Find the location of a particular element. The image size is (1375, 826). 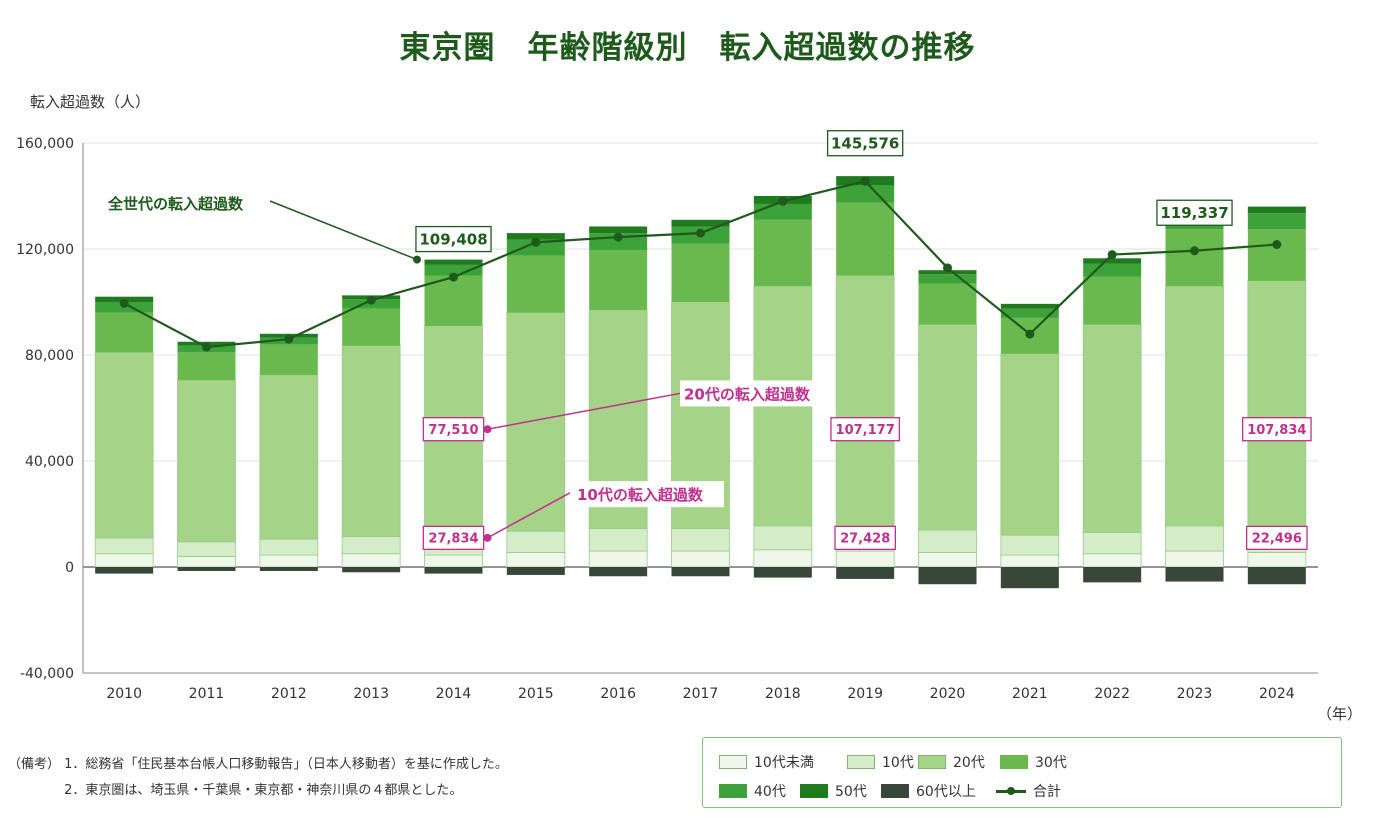

age20-label-2019: 107,177 is located at coordinates (865, 430).